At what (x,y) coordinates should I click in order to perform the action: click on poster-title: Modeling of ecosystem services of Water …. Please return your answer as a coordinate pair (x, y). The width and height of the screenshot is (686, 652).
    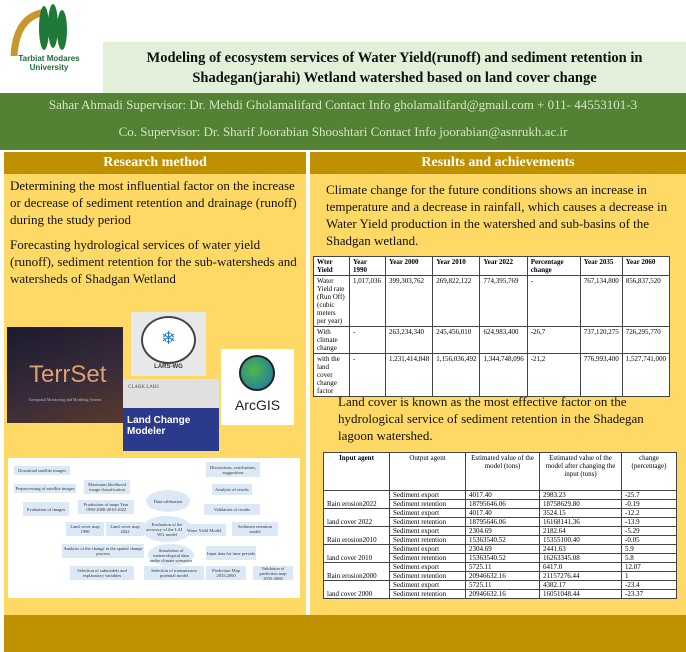
    Looking at the image, I should click on (394, 67).